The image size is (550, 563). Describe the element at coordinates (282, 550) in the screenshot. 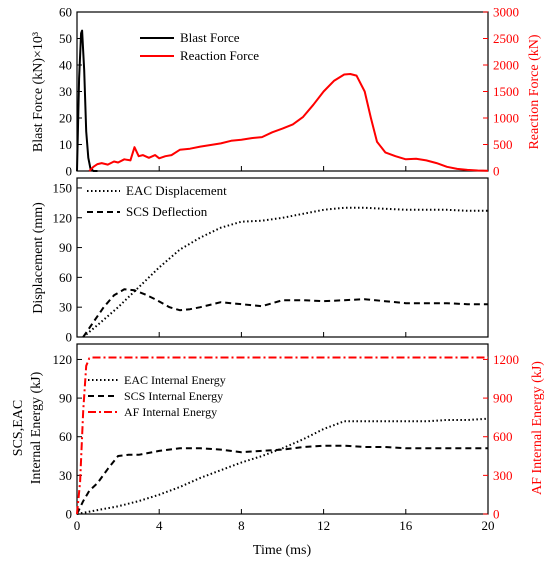

I see `panel-bottom-xlabel: Time (ms)` at that location.